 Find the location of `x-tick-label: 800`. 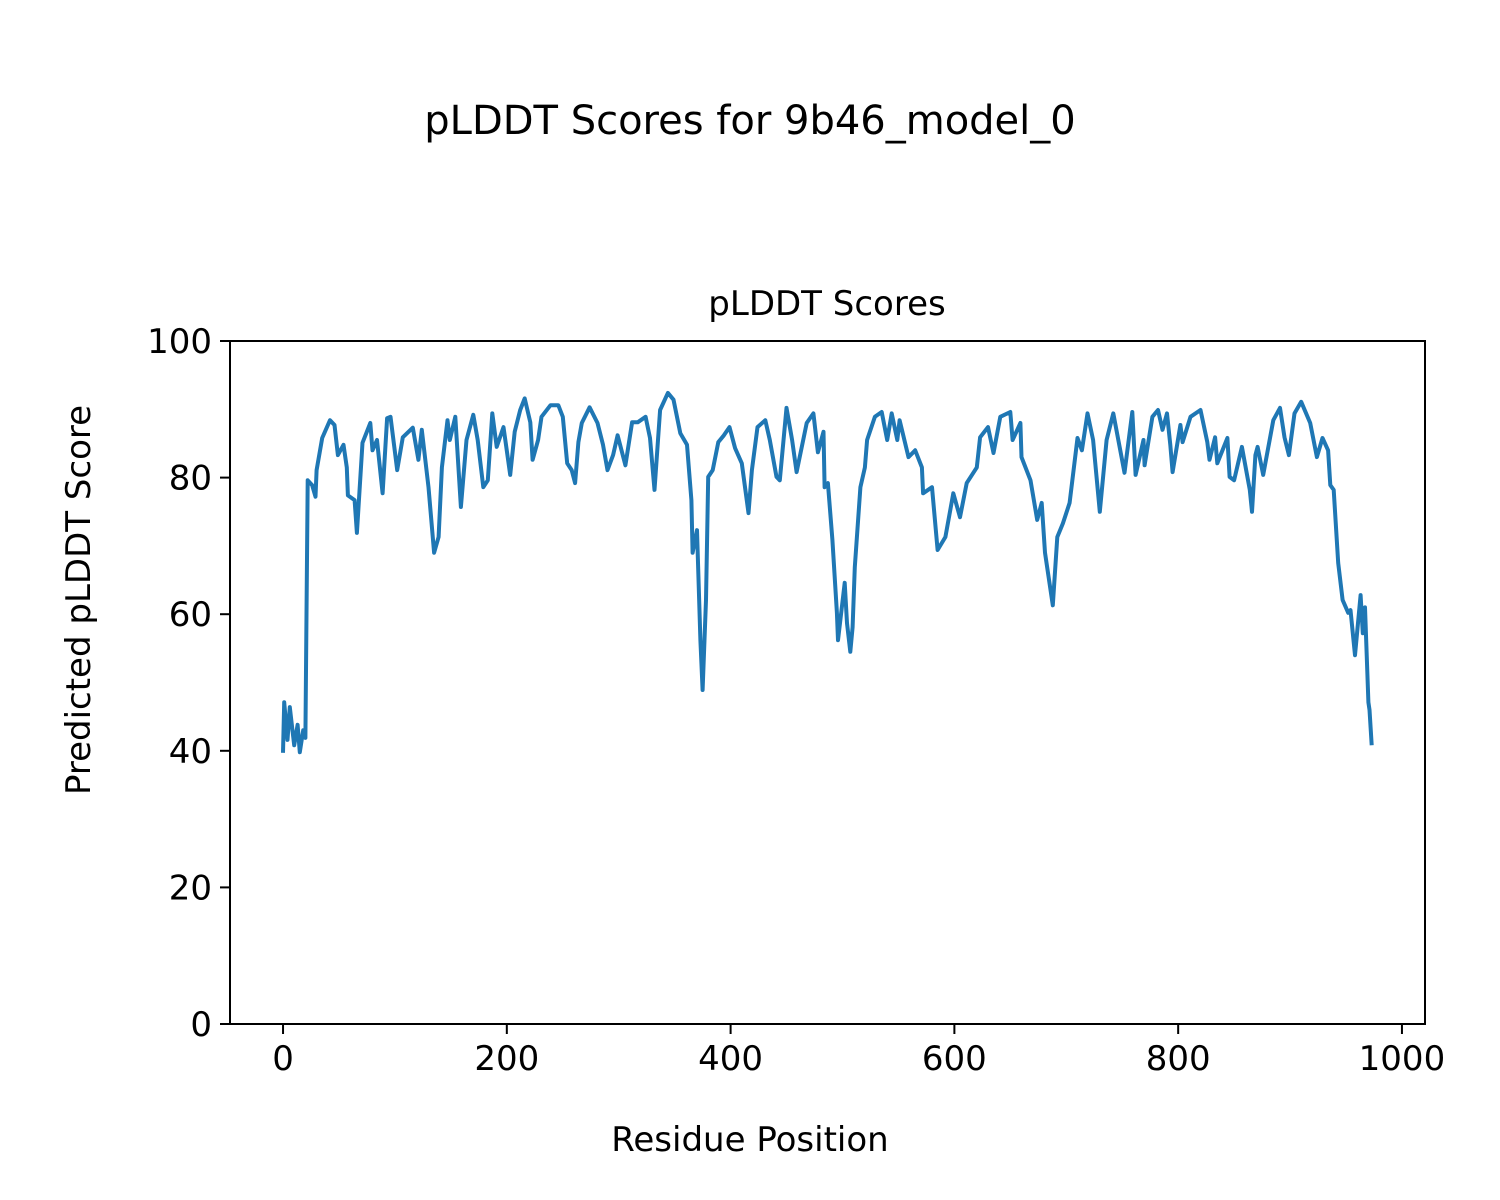

x-tick-label: 800 is located at coordinates (1178, 1059).